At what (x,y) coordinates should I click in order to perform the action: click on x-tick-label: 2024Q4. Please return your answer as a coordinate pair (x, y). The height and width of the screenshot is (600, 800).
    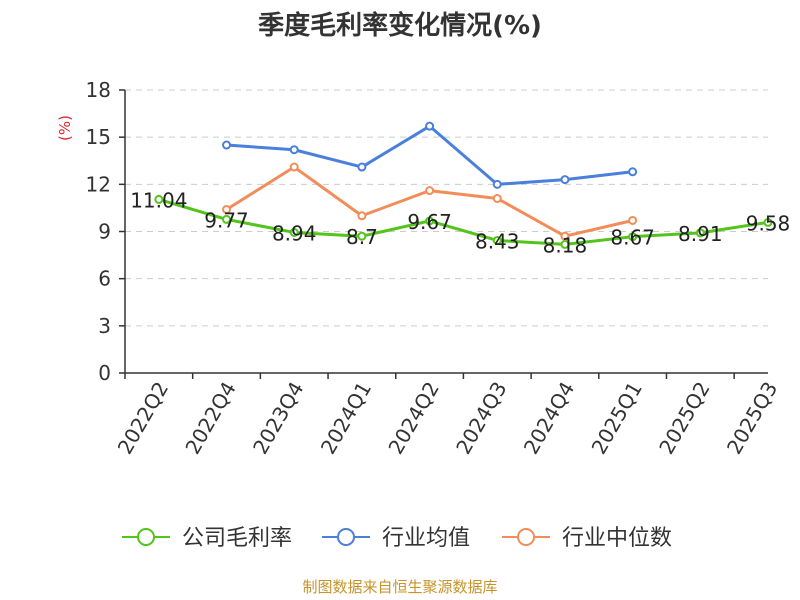
    Looking at the image, I should click on (549, 418).